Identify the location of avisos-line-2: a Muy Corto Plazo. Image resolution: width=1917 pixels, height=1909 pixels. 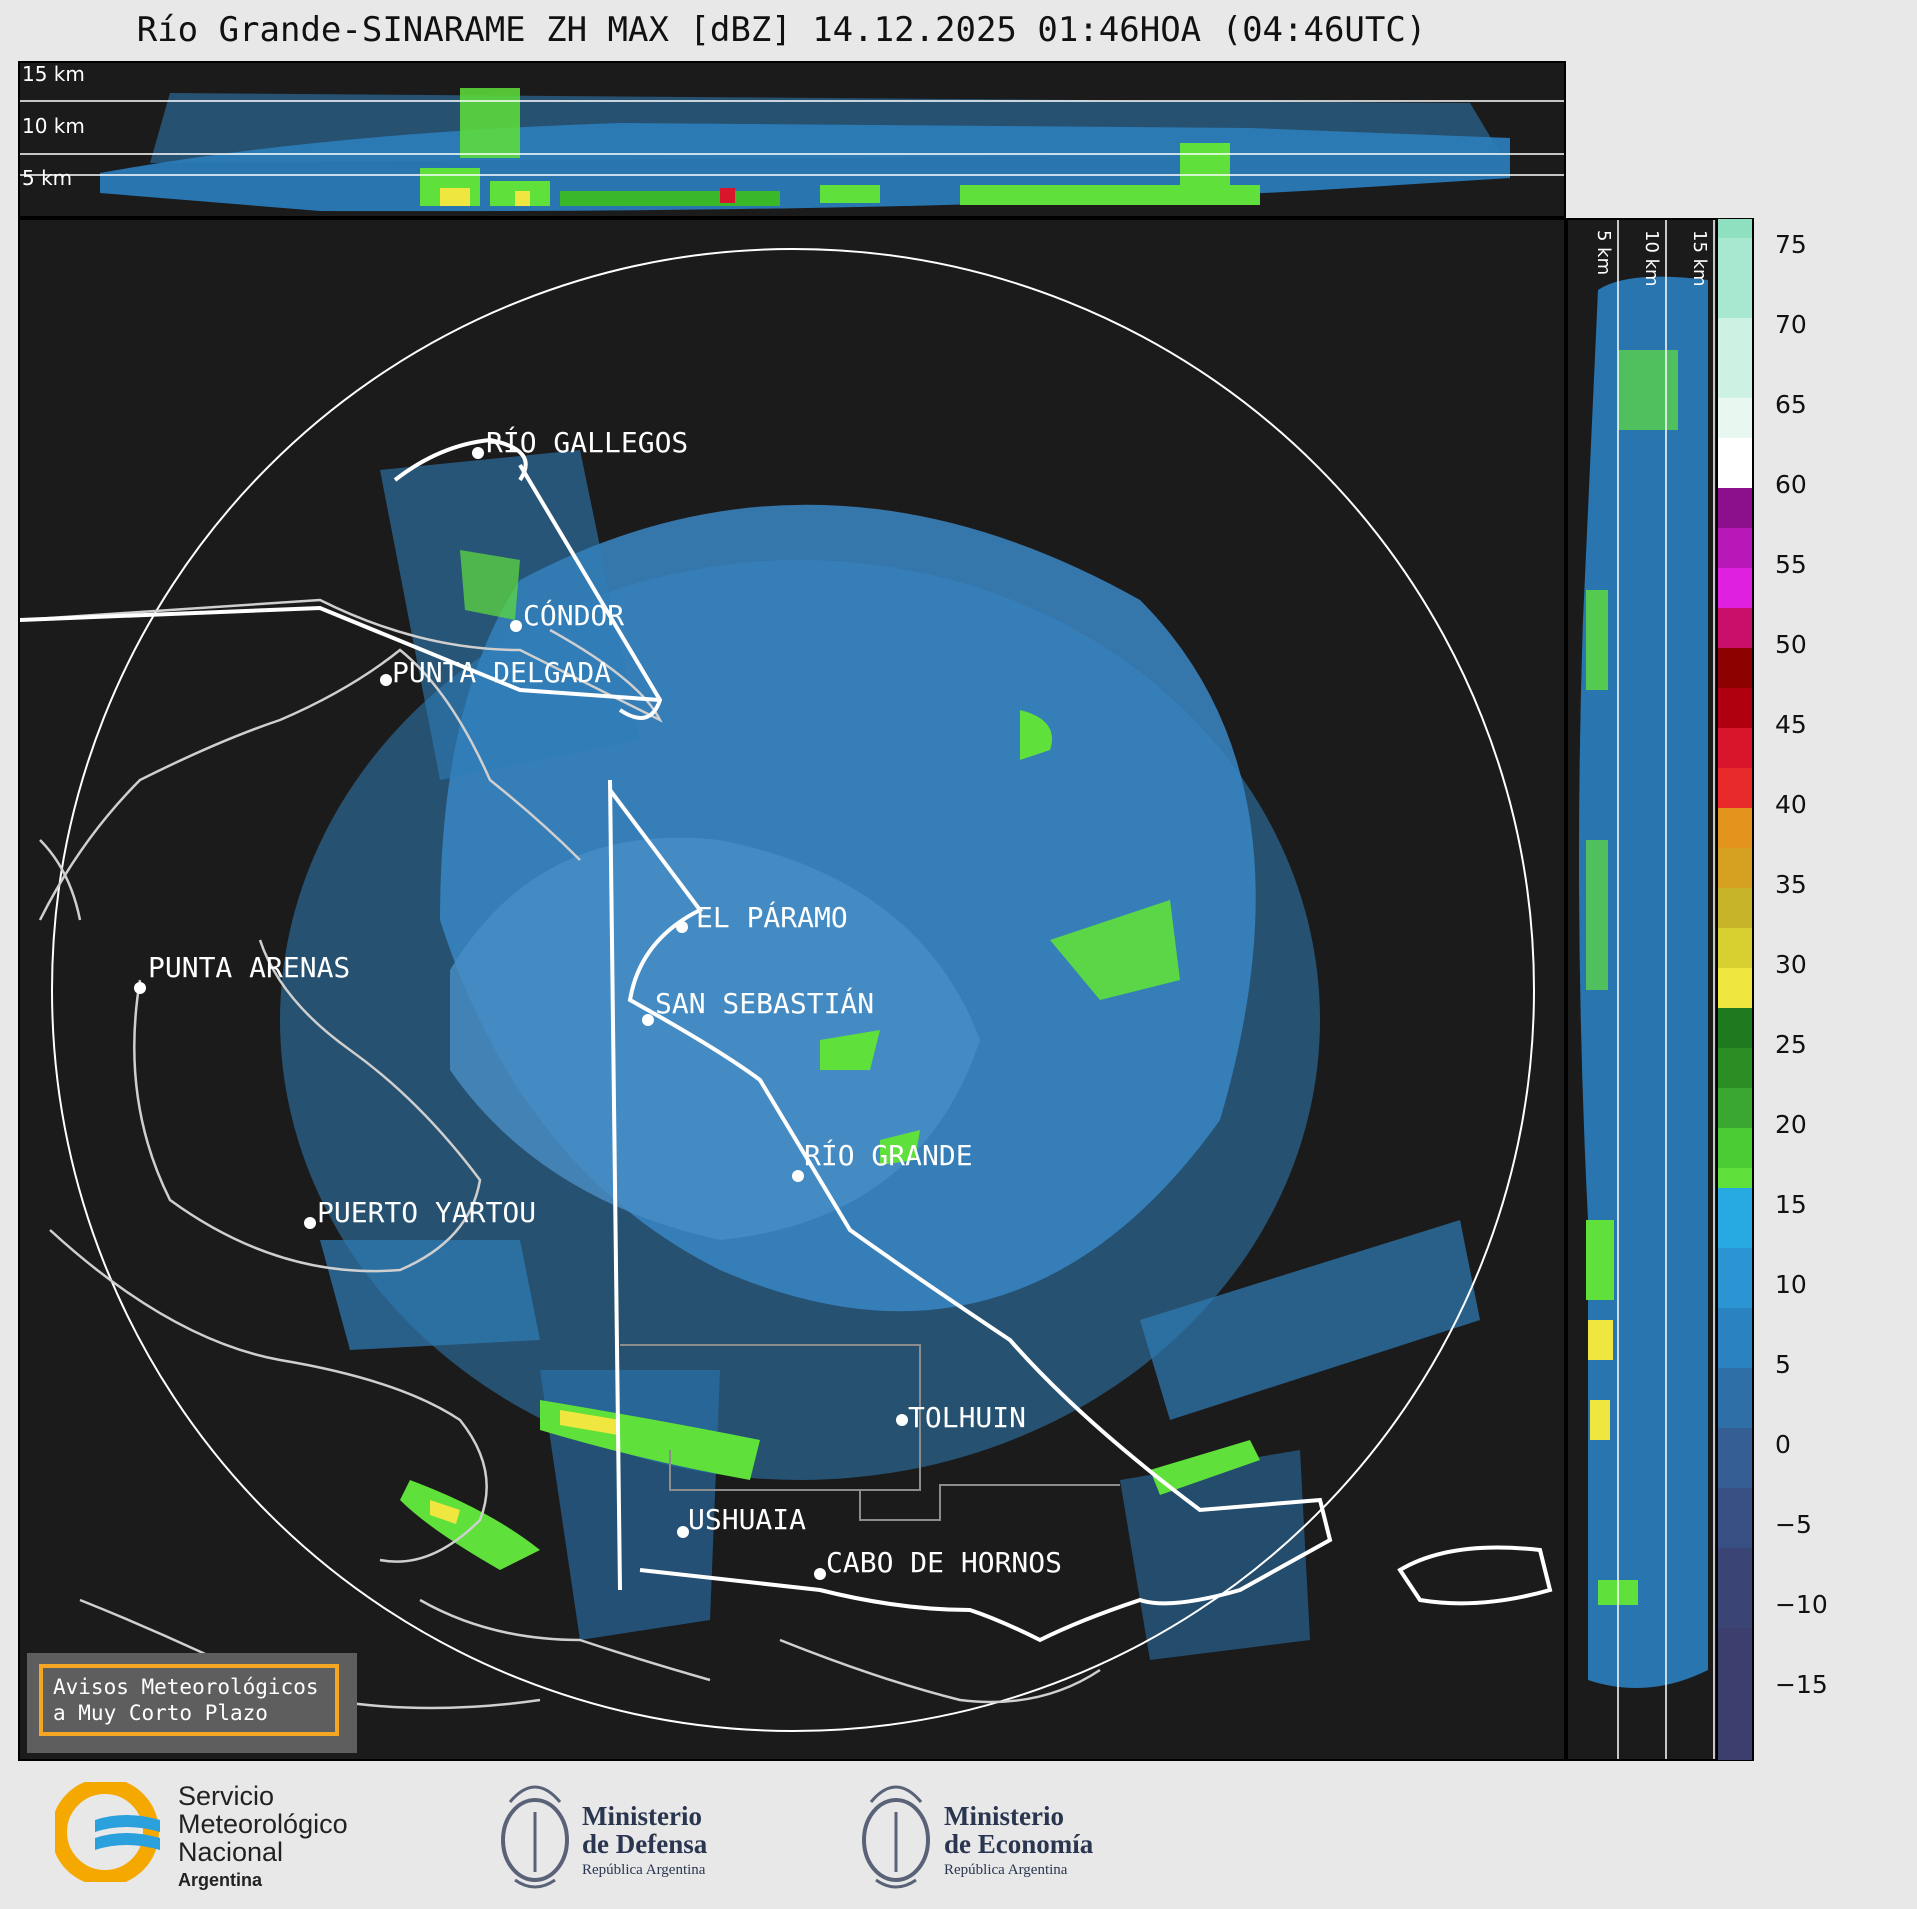
(160, 1713).